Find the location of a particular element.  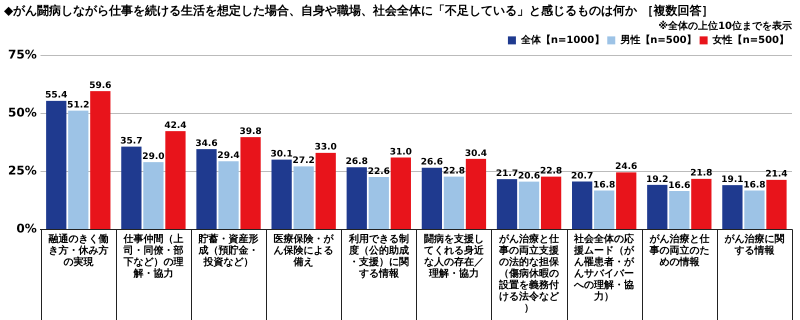

x-tick-label: がん治療と仕事の両立支援の法的な担保（傷病休暇の設置を義務付ける法令など） is located at coordinates (529, 273).